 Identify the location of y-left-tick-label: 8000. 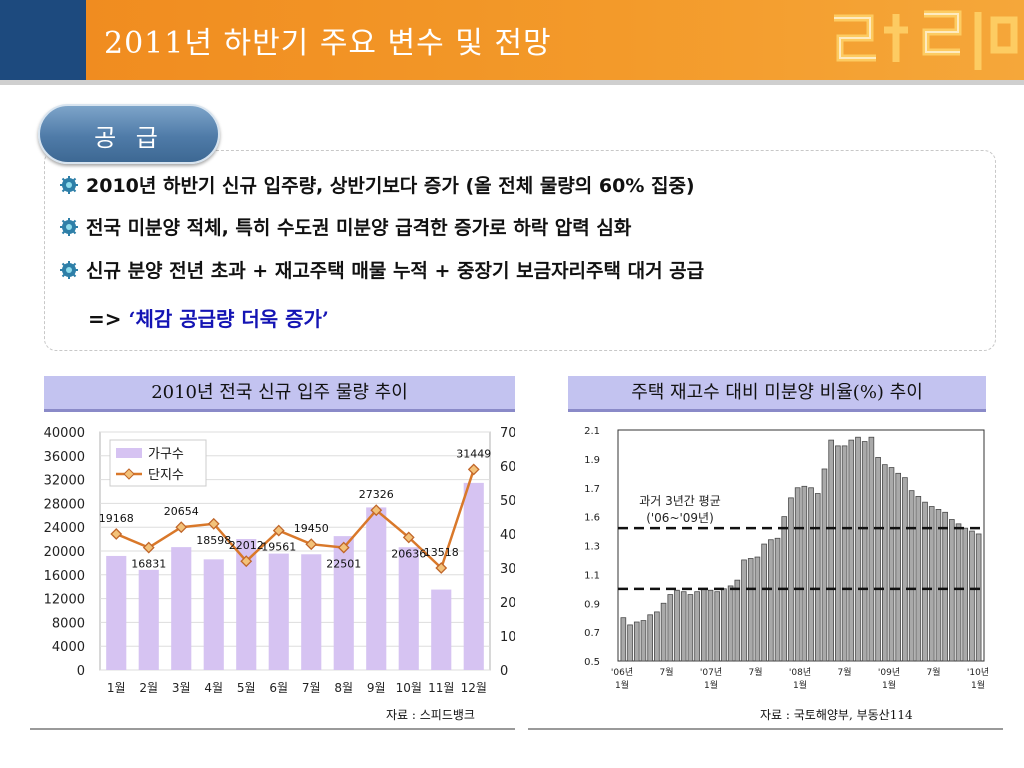
(68, 623).